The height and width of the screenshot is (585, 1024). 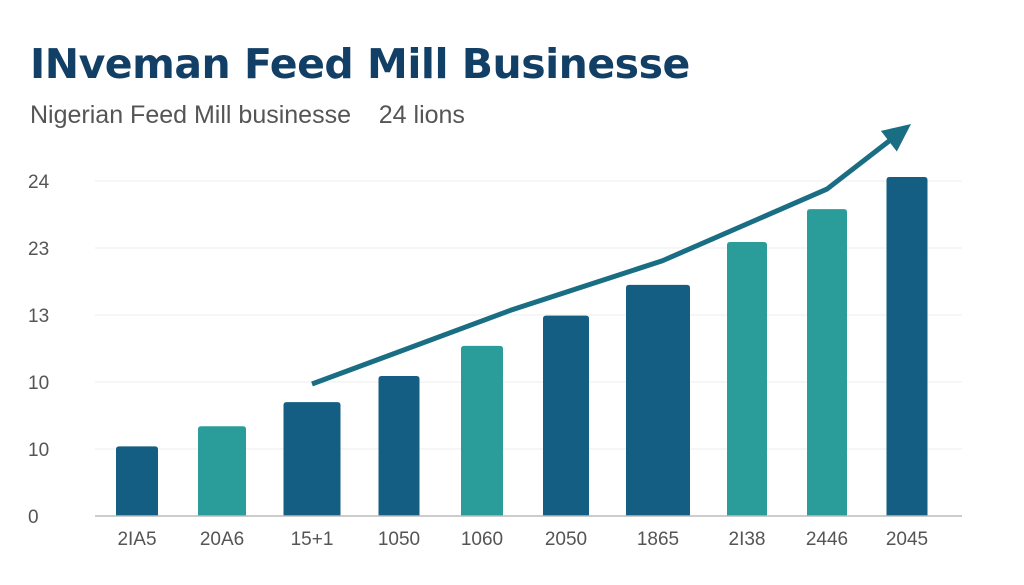 What do you see at coordinates (247, 115) in the screenshot?
I see `chart-subtitle: Nigerian Feed Mill businesse 24 lions` at bounding box center [247, 115].